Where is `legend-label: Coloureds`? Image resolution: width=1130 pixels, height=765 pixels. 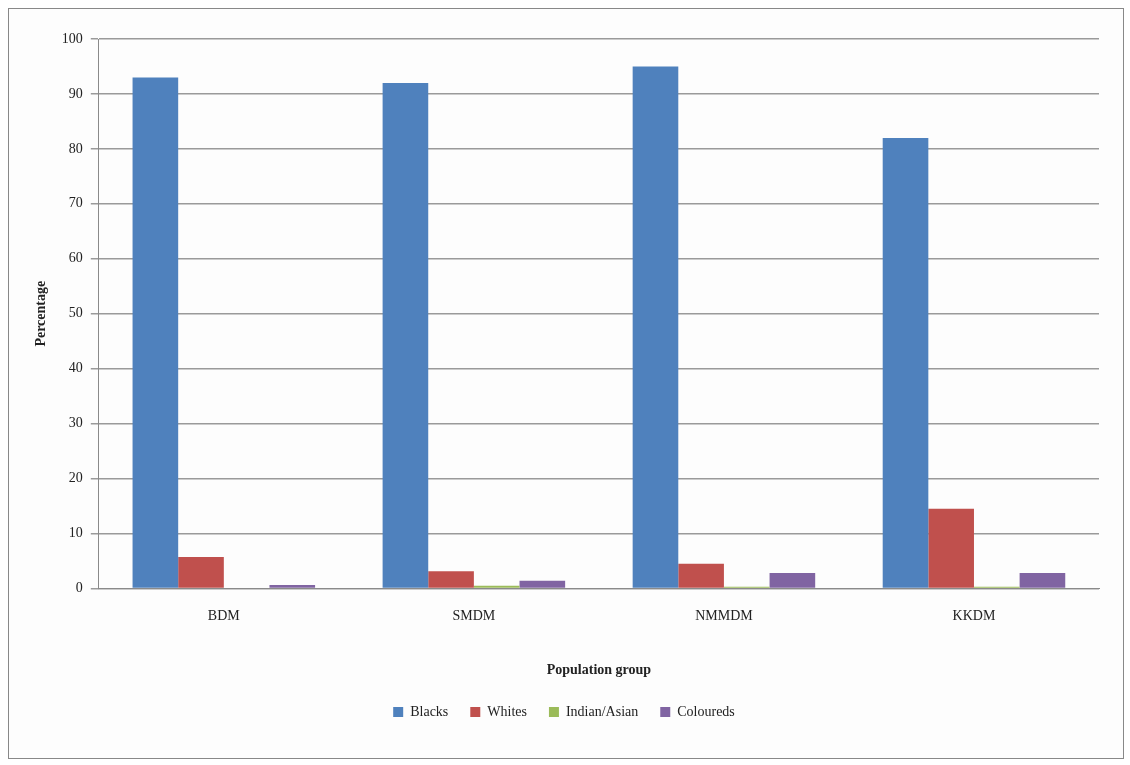 legend-label: Coloureds is located at coordinates (706, 711).